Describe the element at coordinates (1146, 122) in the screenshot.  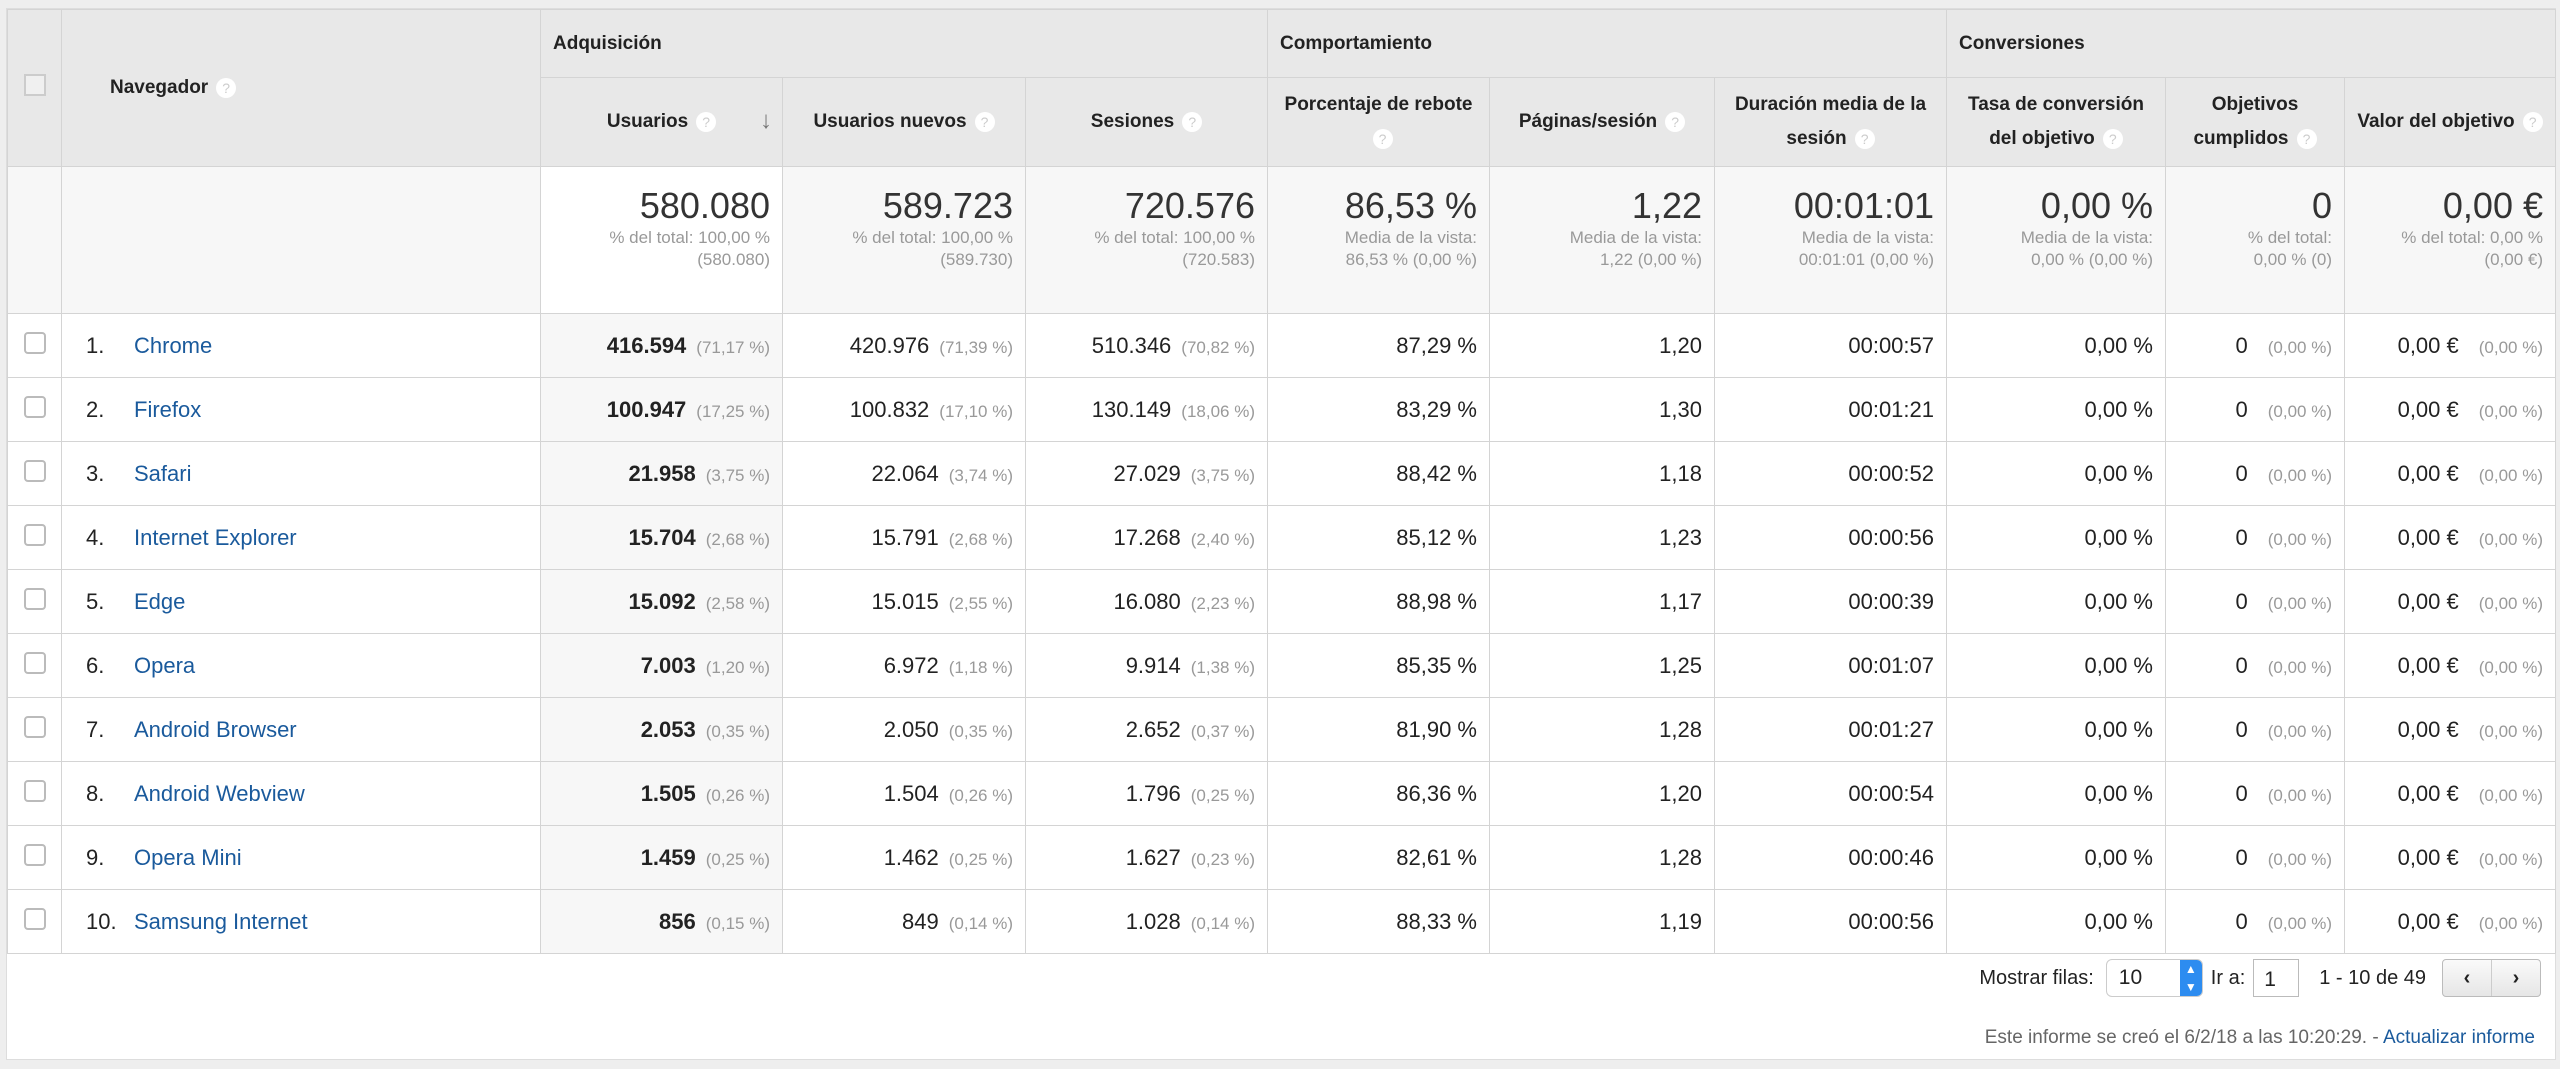
I see `column-header-2: Sesiones?` at that location.